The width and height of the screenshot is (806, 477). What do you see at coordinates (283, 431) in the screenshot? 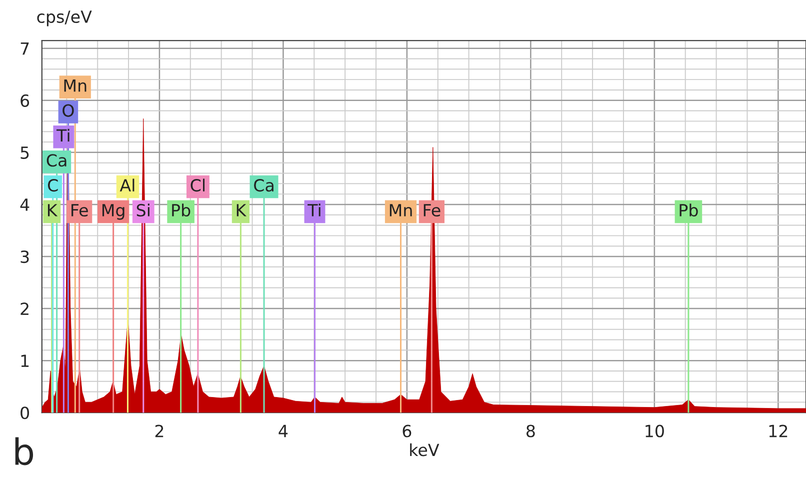
I see `x-tick-label: 4` at bounding box center [283, 431].